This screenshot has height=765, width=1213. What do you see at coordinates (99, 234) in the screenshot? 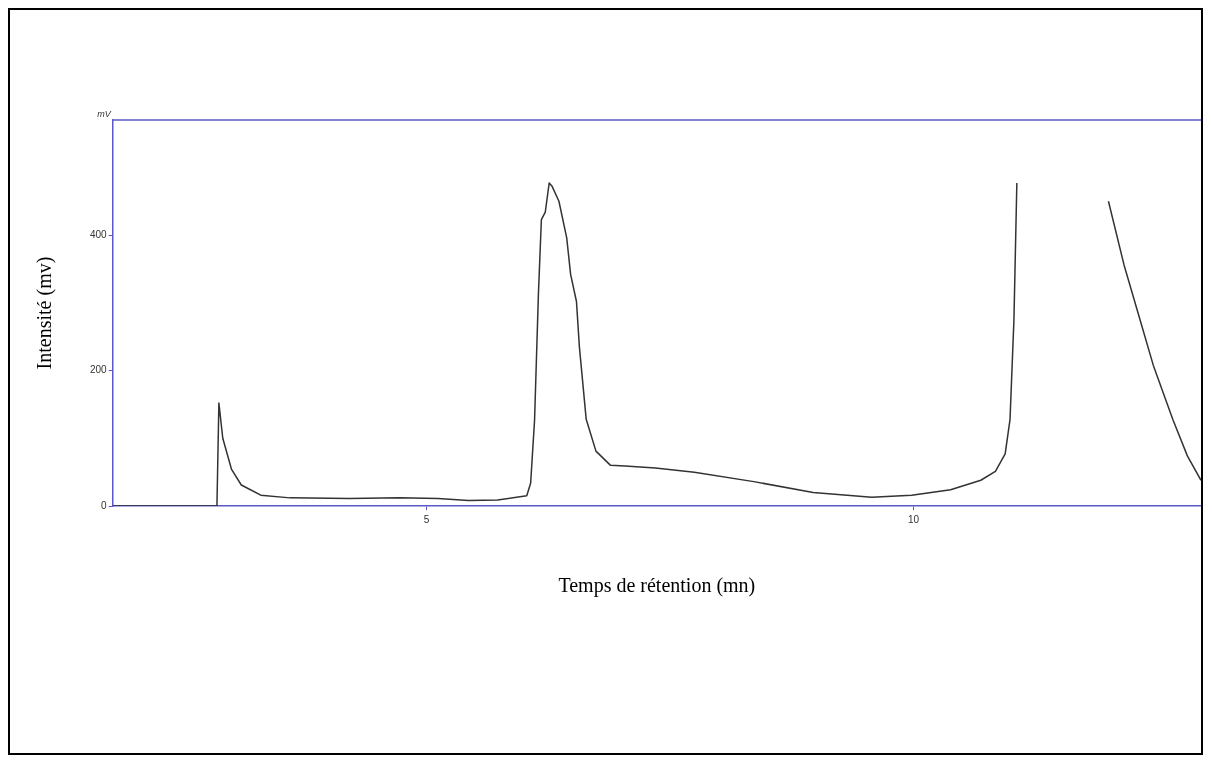
I see `y-tick-label: 400` at bounding box center [99, 234].